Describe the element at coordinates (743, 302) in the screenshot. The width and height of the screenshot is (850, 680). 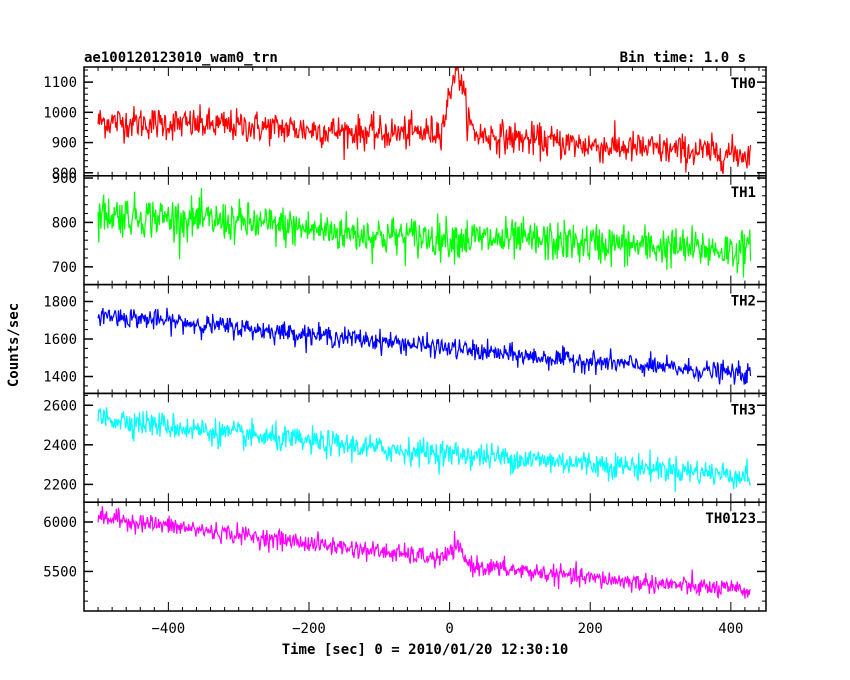
I see `panel-label: TH2` at that location.